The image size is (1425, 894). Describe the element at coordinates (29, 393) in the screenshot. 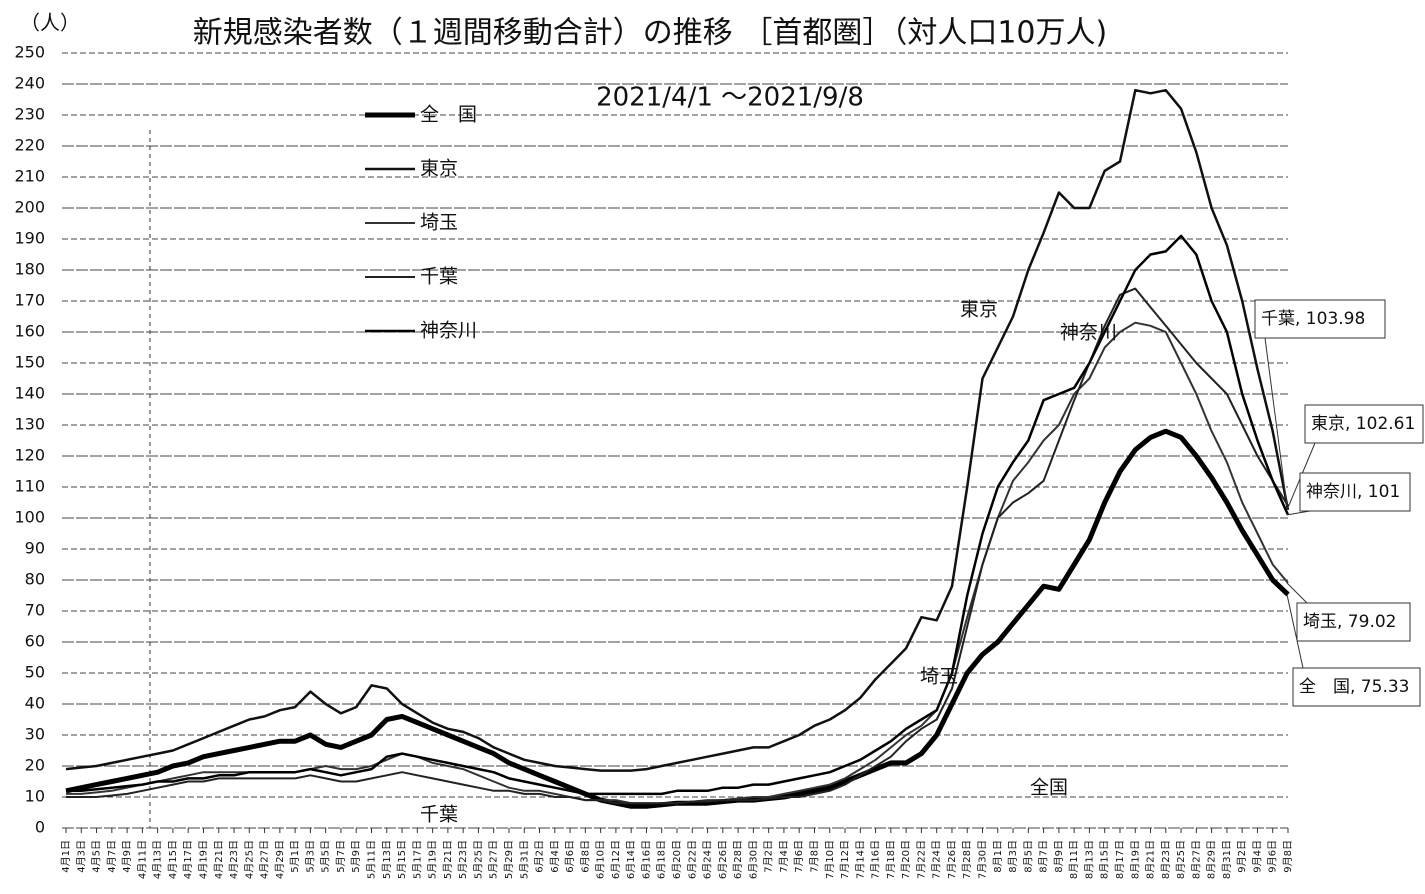

I see `y-tick-label: 140` at that location.